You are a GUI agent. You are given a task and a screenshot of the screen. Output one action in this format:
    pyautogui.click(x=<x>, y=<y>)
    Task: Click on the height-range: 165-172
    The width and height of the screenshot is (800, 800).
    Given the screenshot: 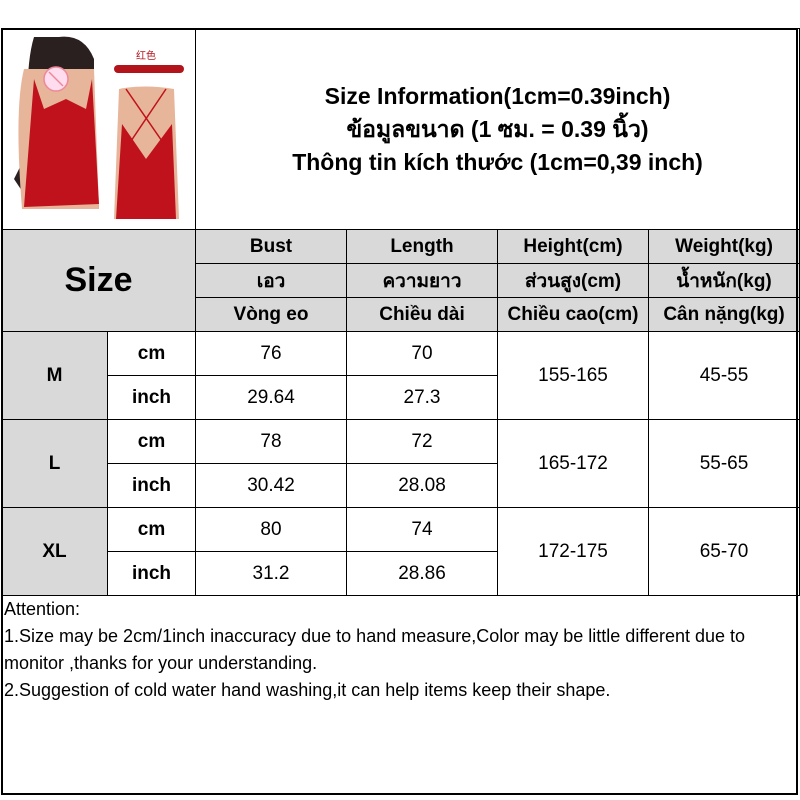 What is the action you would take?
    pyautogui.click(x=573, y=463)
    